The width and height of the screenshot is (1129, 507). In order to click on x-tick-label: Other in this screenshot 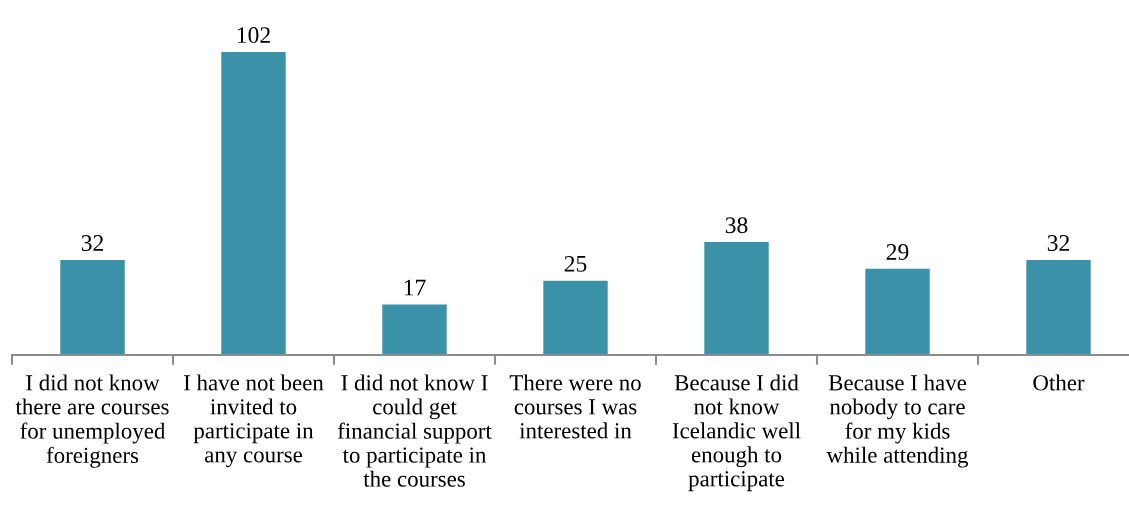, I will do `click(1059, 382)`.